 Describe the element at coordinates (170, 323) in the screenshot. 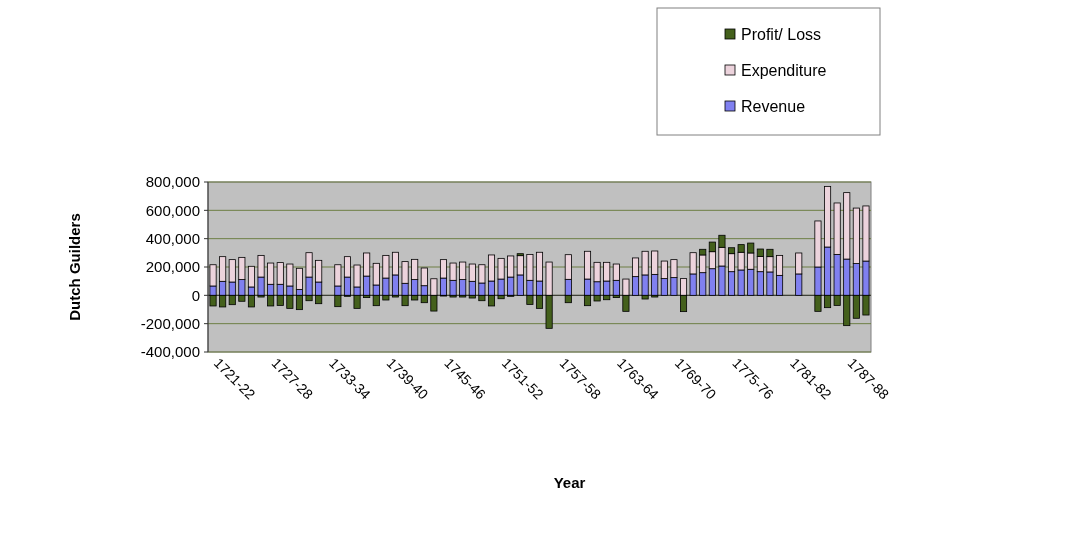

I see `y-tick-label: -200,000` at that location.